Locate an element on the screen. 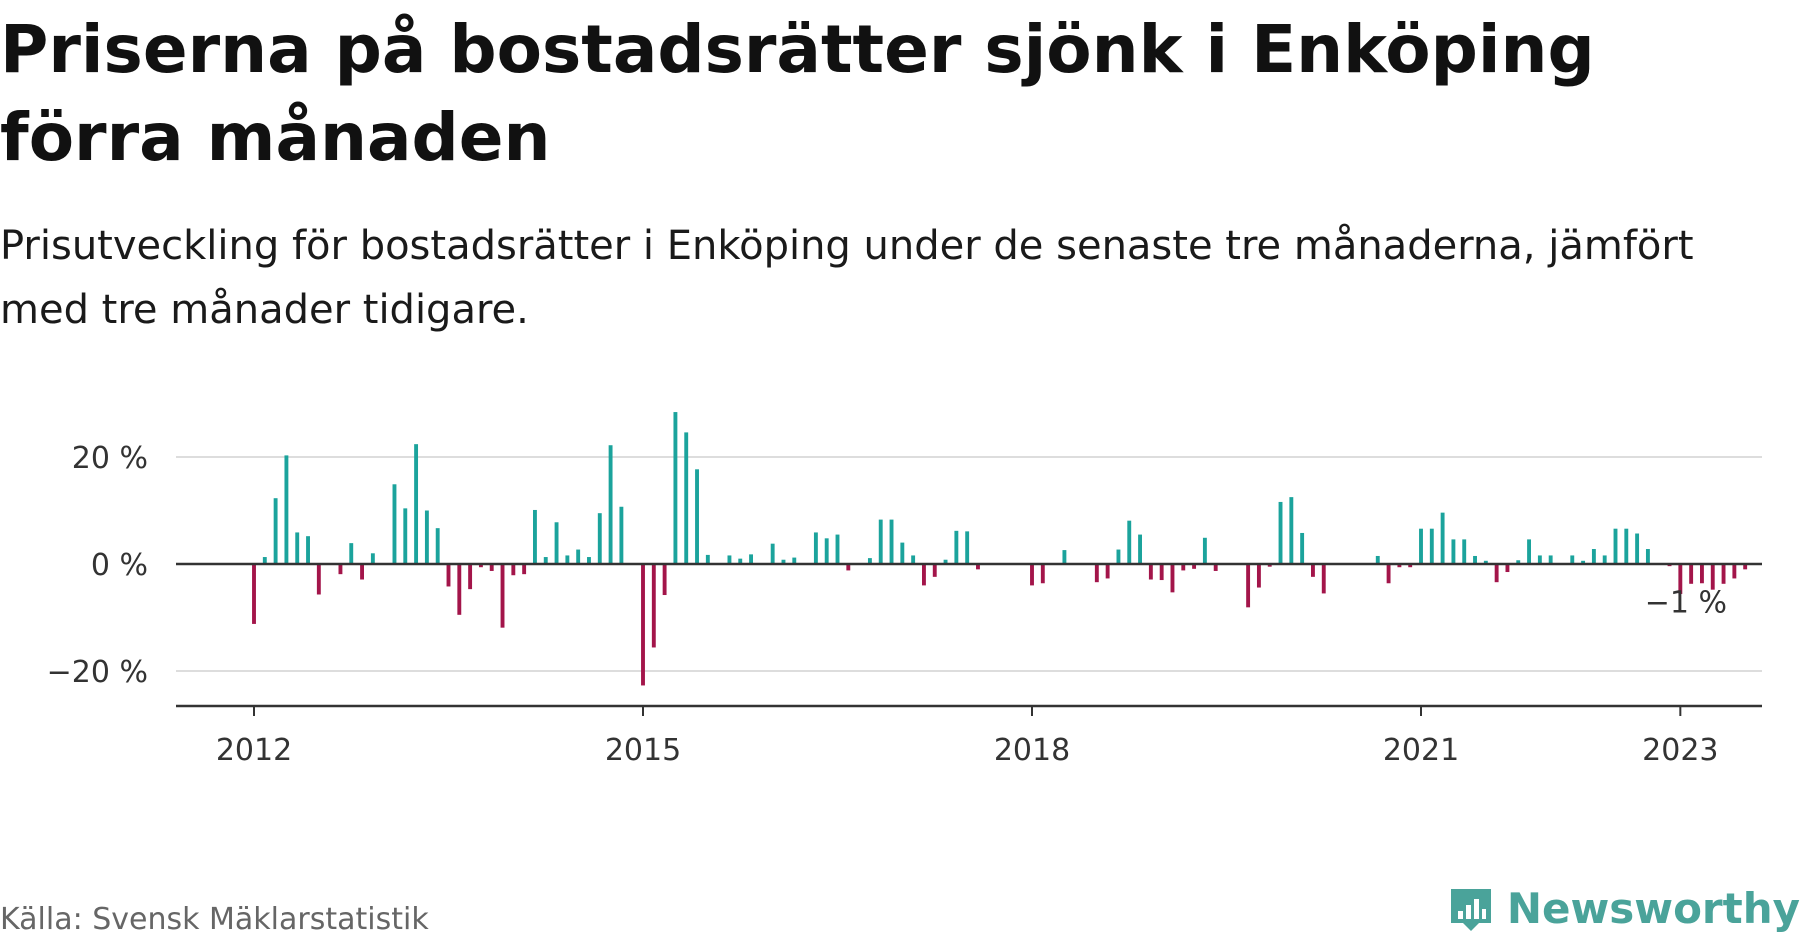 The image size is (1800, 948). x-tick-label: 2018 is located at coordinates (1032, 750).